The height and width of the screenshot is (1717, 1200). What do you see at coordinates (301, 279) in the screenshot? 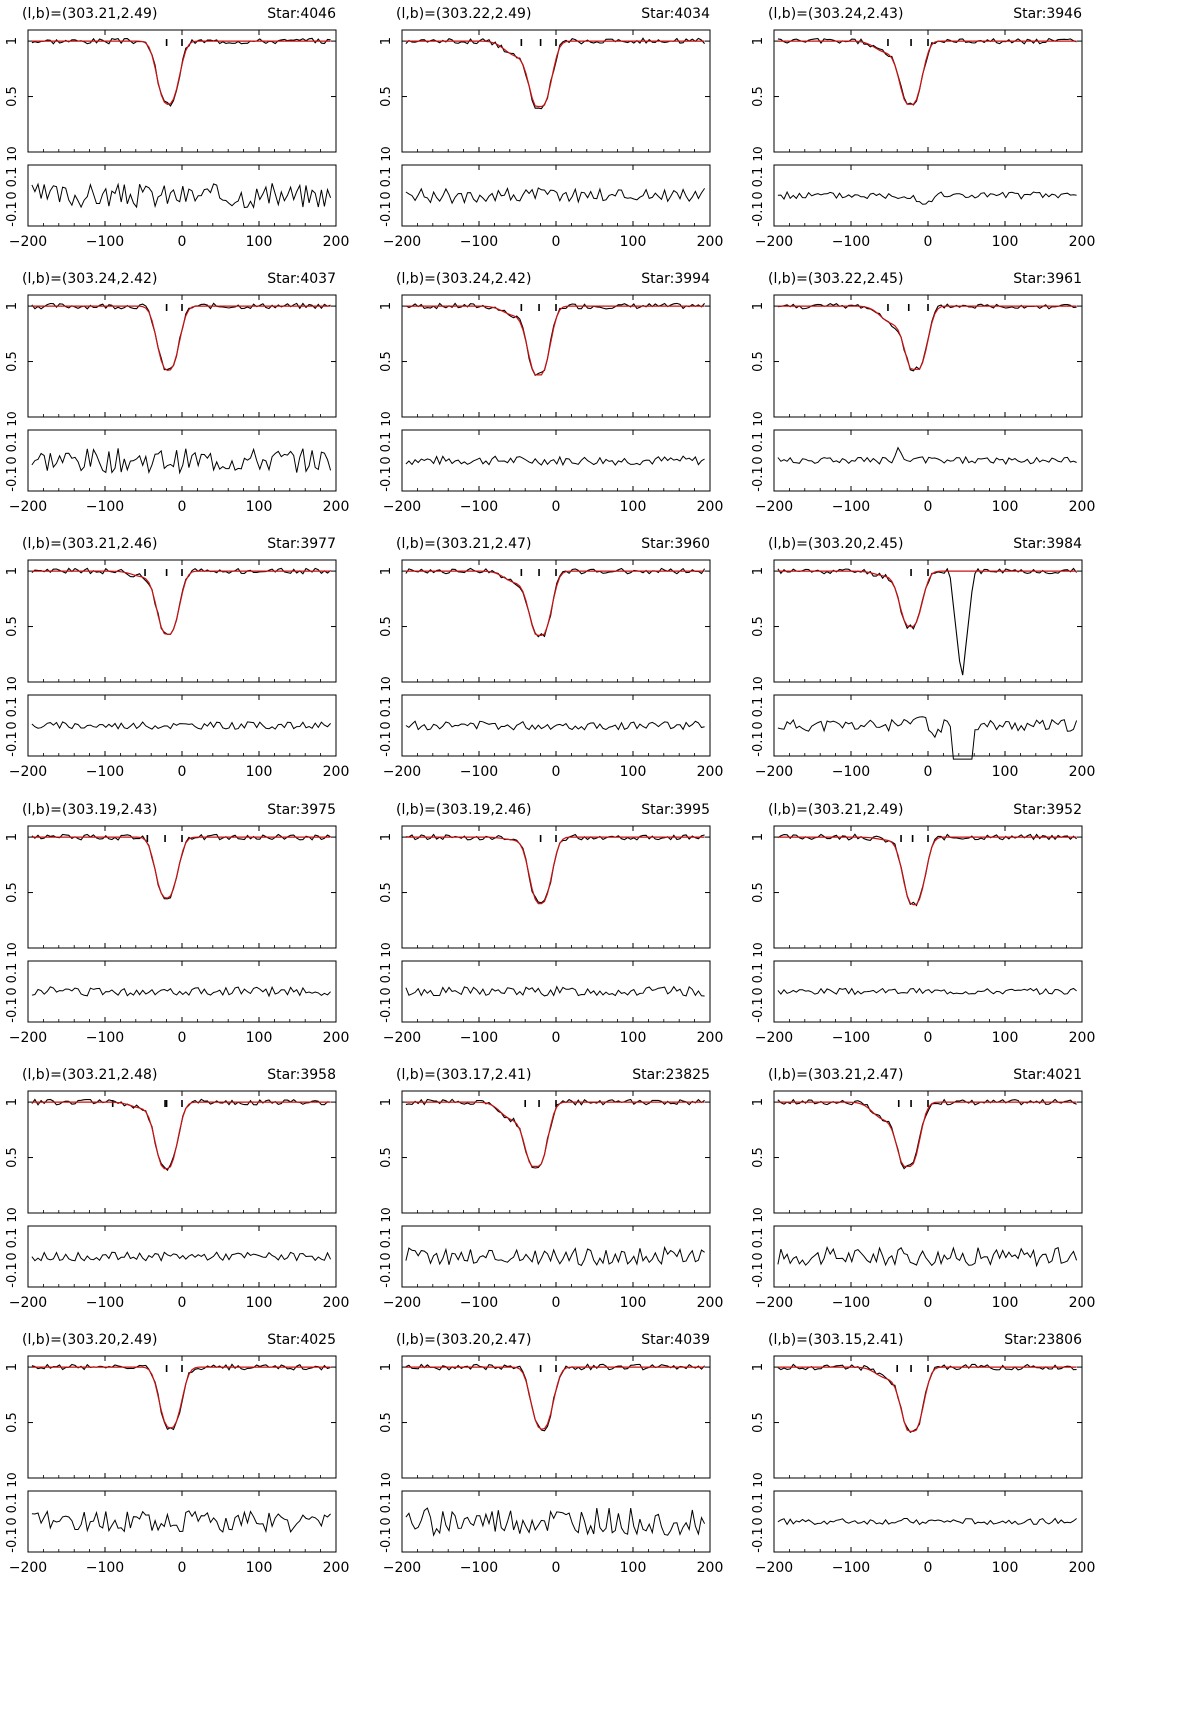
I see `star-label: Star:4037` at bounding box center [301, 279].